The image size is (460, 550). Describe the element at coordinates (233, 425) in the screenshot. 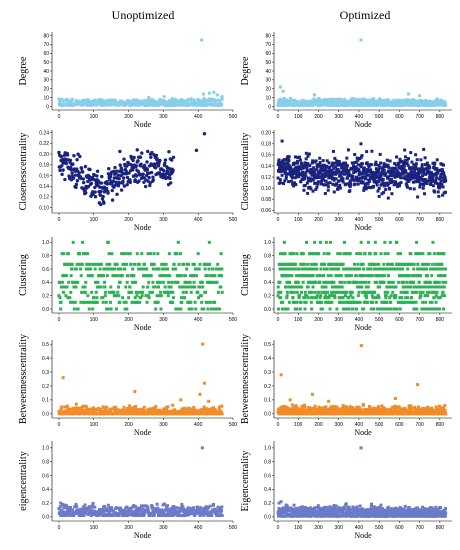

I see `x-tick-label: 500` at that location.